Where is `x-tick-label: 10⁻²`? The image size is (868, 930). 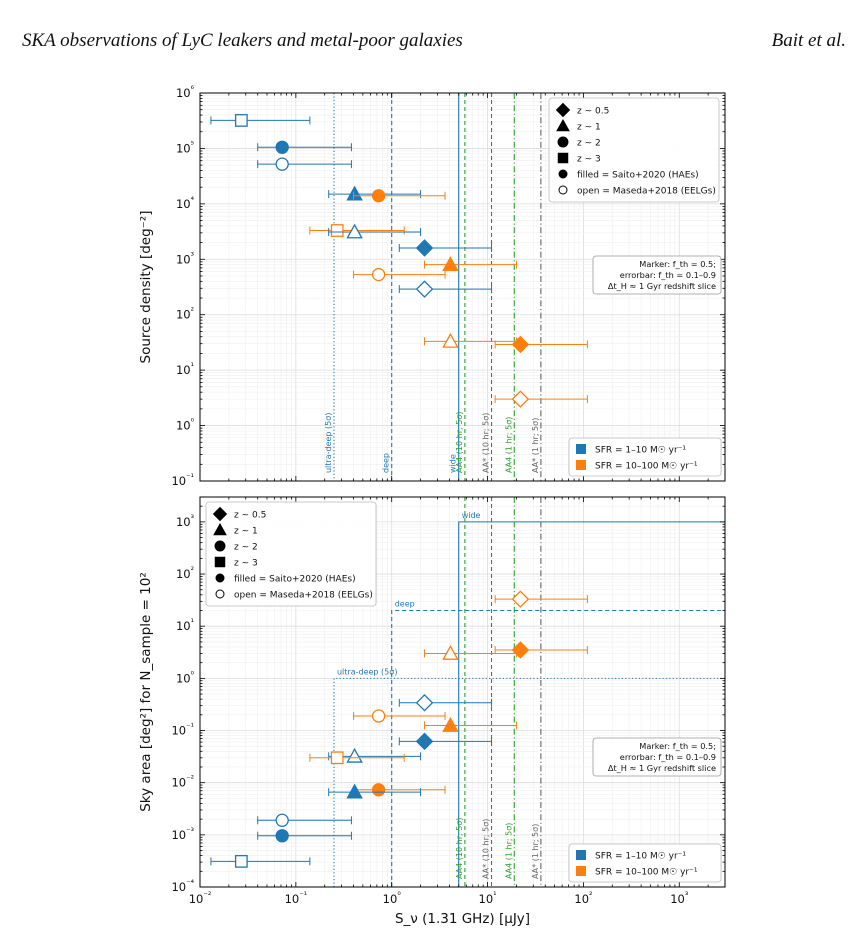
x-tick-label: 10⁻² is located at coordinates (200, 898).